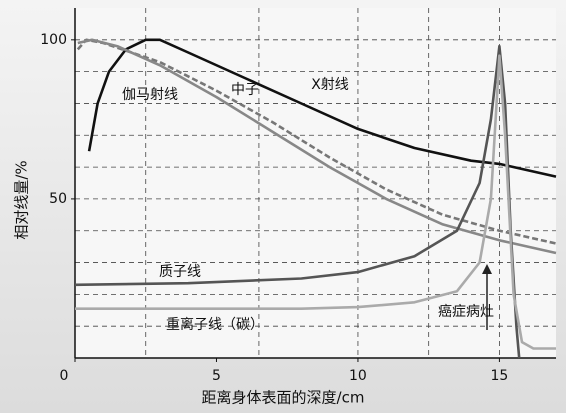 The height and width of the screenshot is (417, 566). Describe the element at coordinates (64, 376) in the screenshot. I see `x-tick-label: 0` at that location.